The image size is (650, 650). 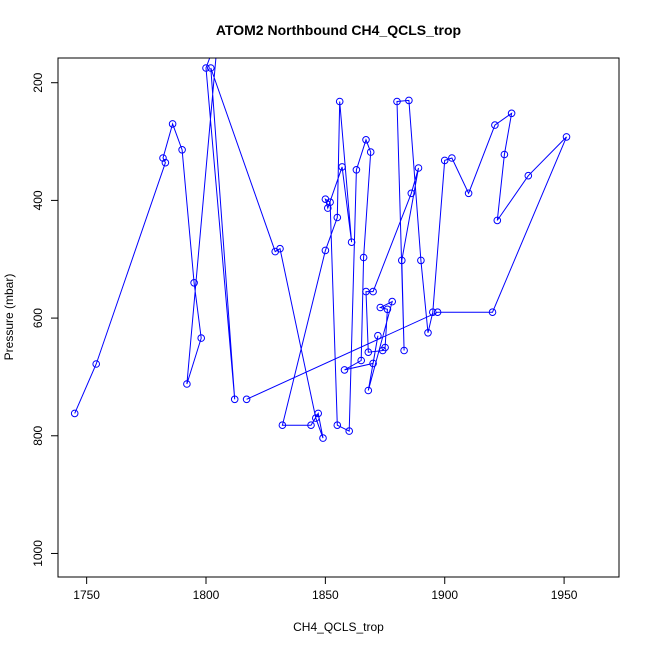 I want to click on x-tick-label: 1900, so click(x=444, y=595).